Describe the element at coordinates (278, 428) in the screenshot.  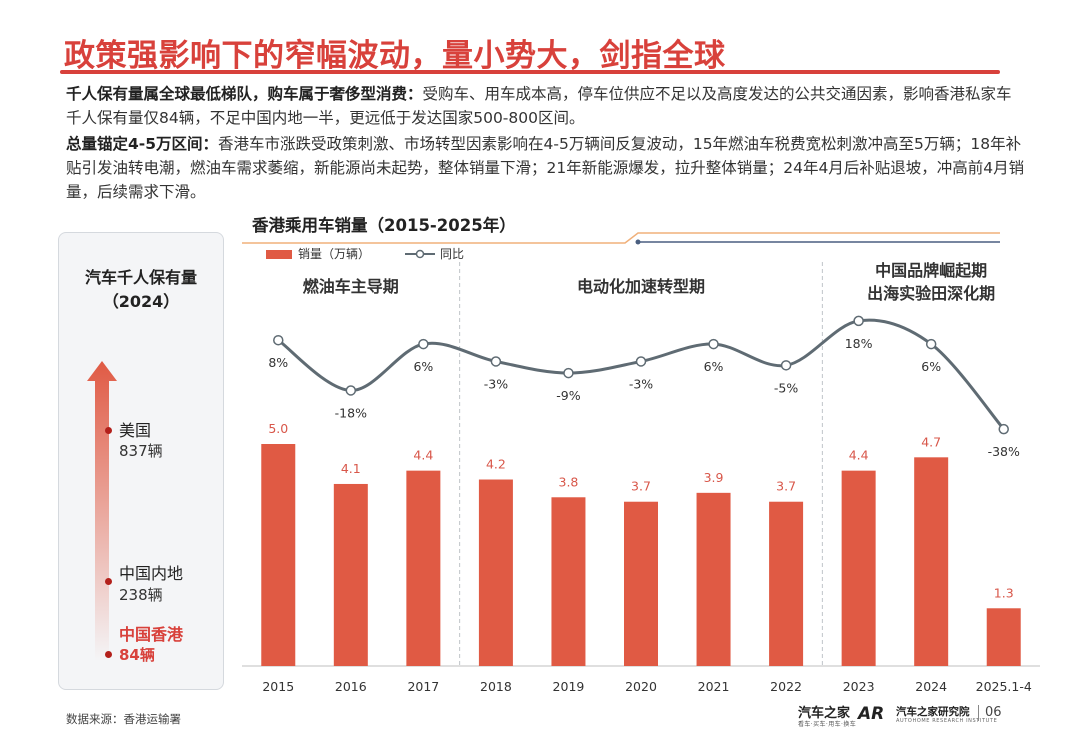
I see `bar-value-label: 5.0` at that location.